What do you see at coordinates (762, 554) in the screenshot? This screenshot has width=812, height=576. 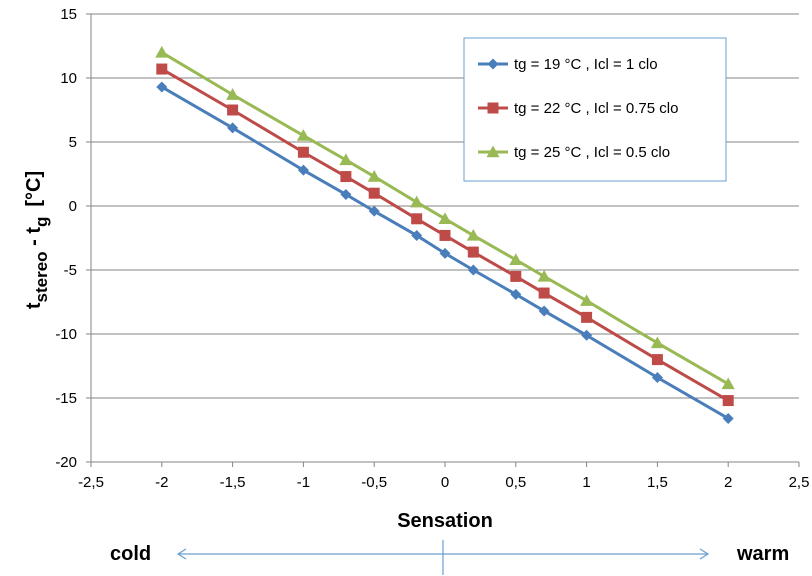 I see `warm-label: warm` at bounding box center [762, 554].